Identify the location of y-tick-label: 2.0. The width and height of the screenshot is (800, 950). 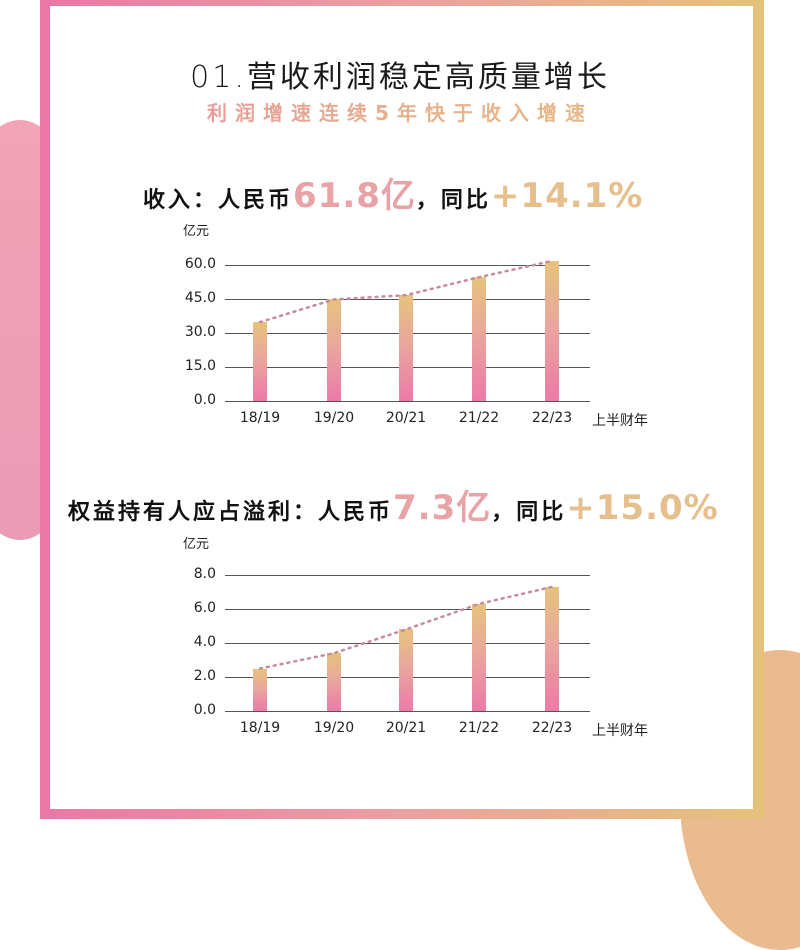
(204, 676).